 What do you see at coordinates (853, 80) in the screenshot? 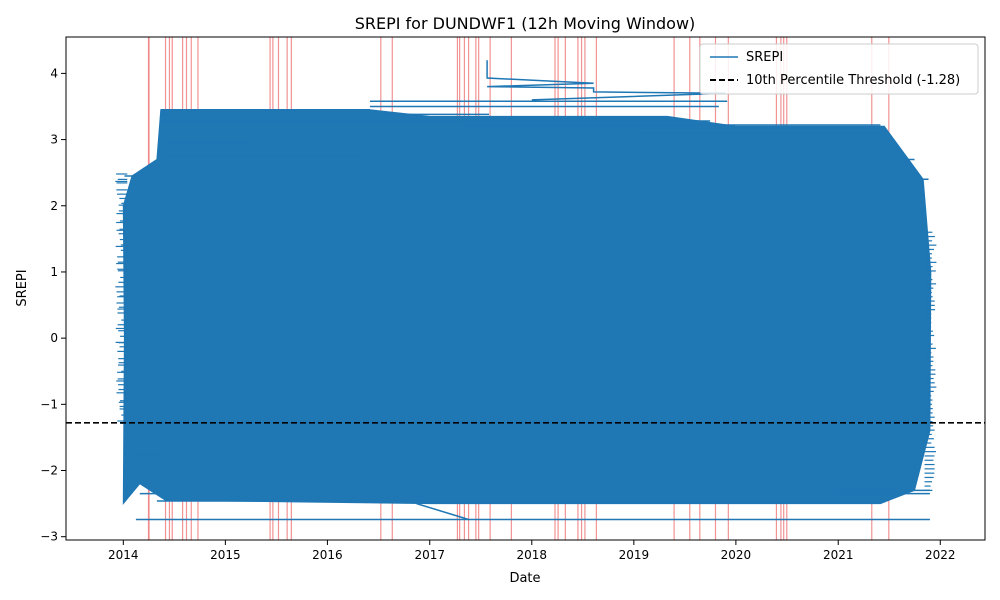
I see `legend-label-threshold: 10th Percentile Threshold (-1.28)` at bounding box center [853, 80].